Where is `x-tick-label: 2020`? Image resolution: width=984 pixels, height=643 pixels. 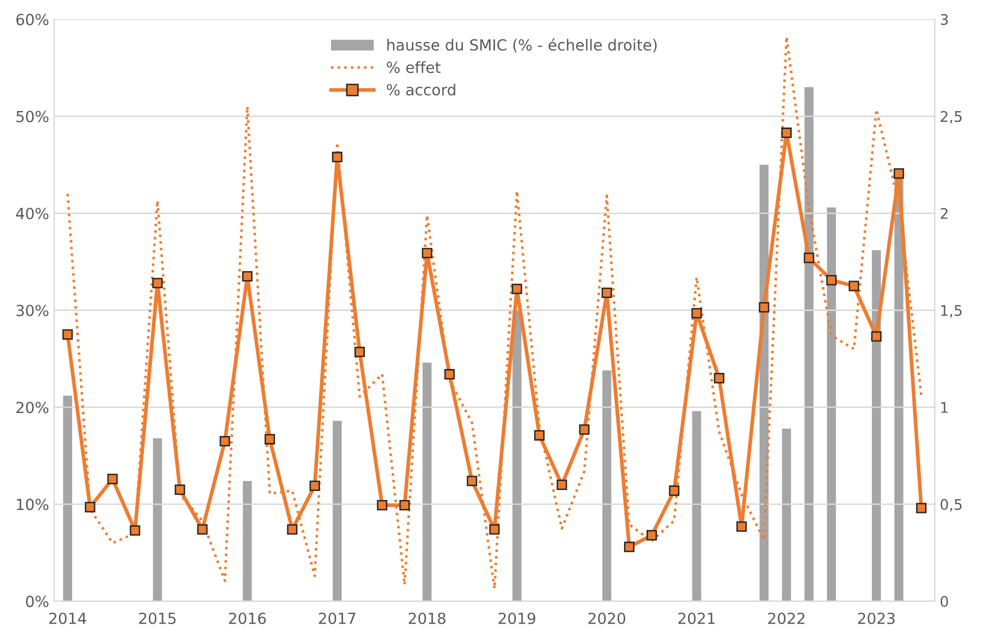 x-tick-label: 2020 is located at coordinates (607, 618).